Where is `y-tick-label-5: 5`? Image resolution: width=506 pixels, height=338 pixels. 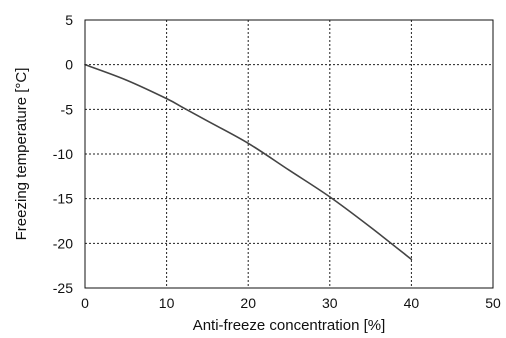
y-tick-label-5: 5 is located at coordinates (69, 20).